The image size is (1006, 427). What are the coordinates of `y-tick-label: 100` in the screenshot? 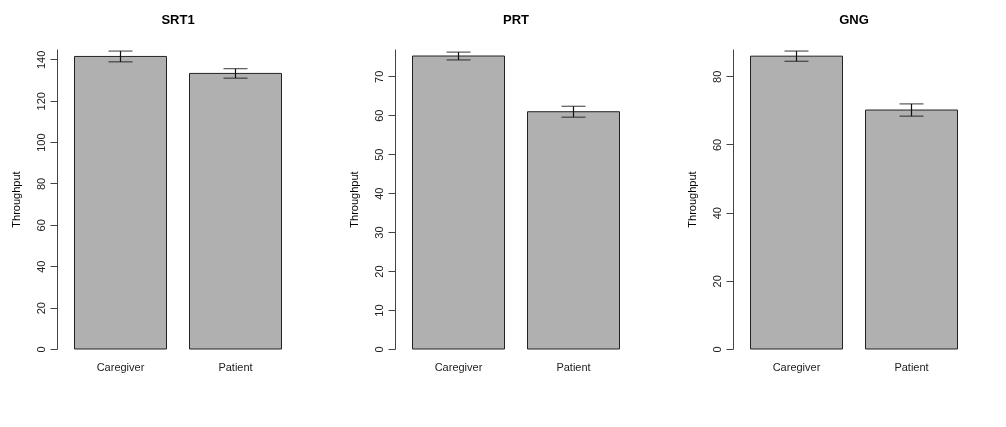 It's located at (40, 142).